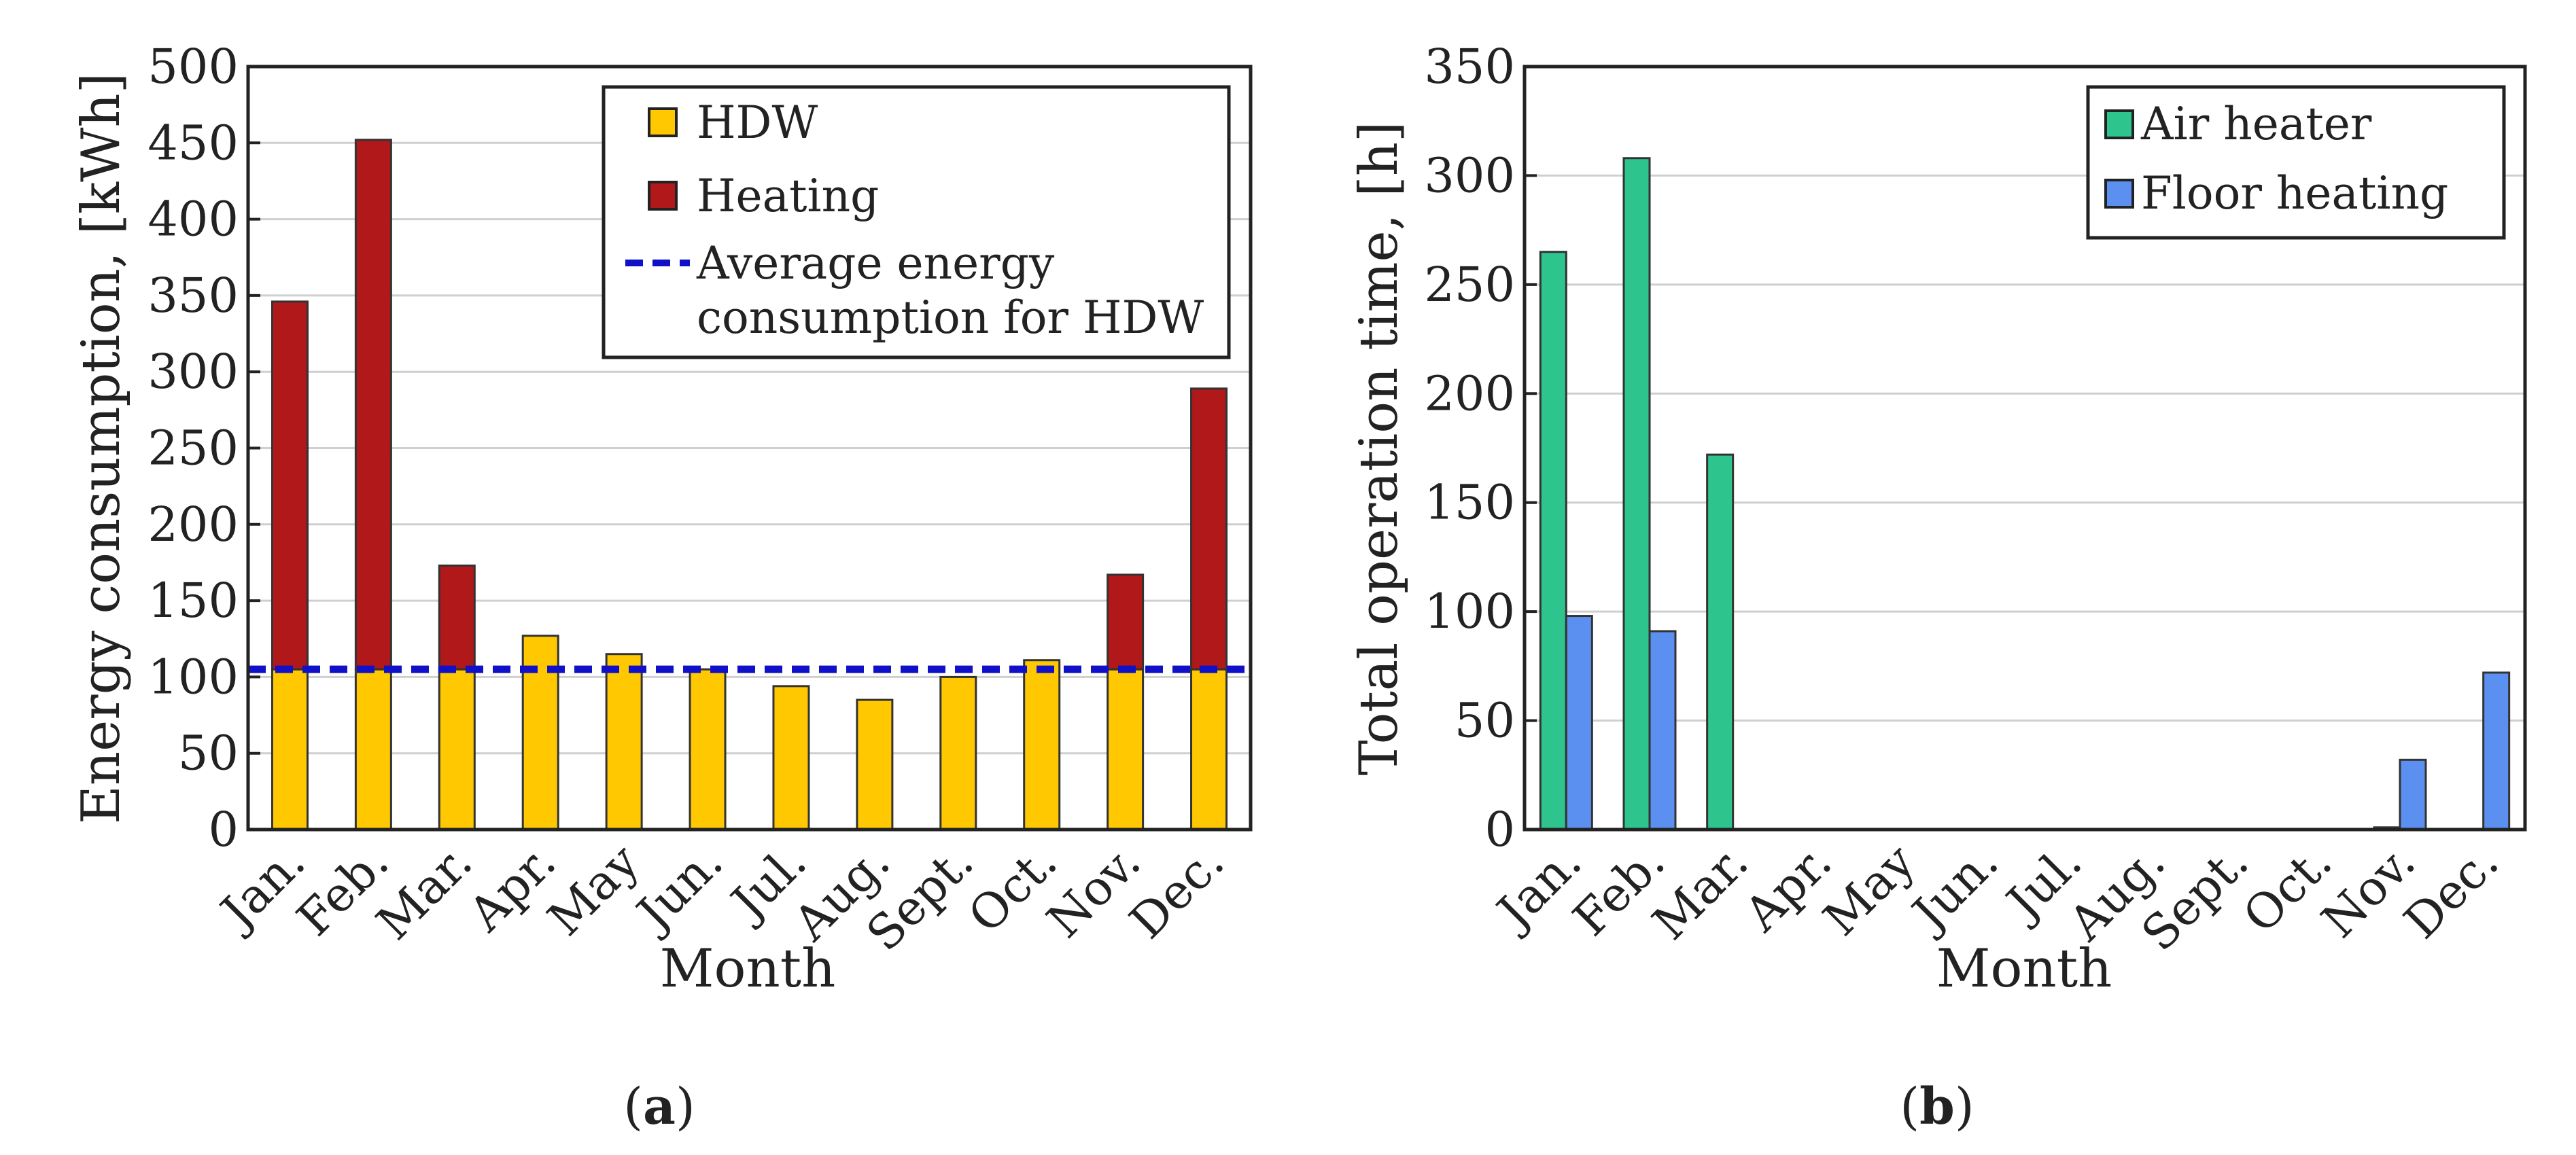 The width and height of the screenshot is (2576, 1155). I want to click on chart-a-x-axis-label: Month, so click(748, 968).